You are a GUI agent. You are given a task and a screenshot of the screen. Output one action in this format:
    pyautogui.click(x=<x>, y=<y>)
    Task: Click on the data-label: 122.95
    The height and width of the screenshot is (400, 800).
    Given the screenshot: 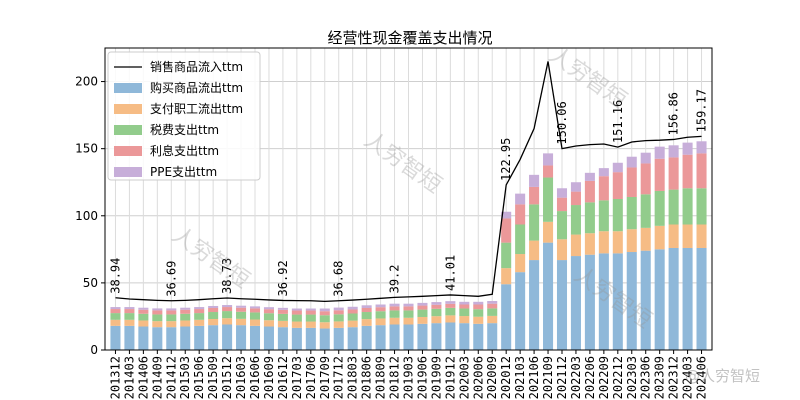 What is the action you would take?
    pyautogui.click(x=506, y=159)
    